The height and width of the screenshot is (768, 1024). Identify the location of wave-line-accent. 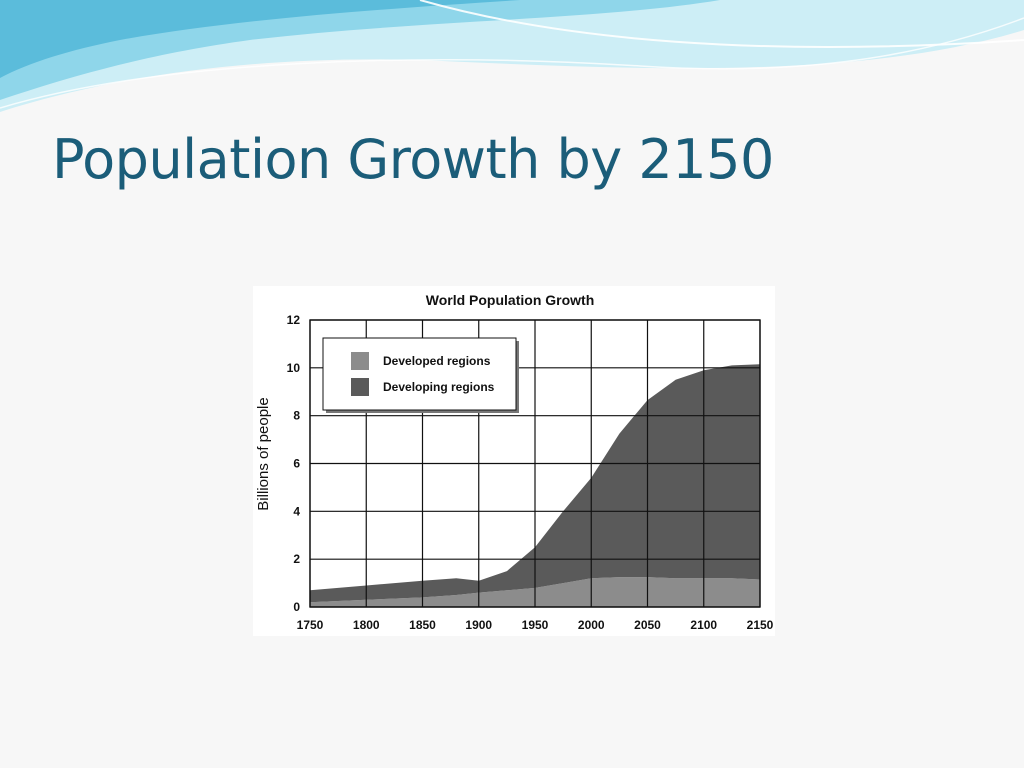
(721, 24).